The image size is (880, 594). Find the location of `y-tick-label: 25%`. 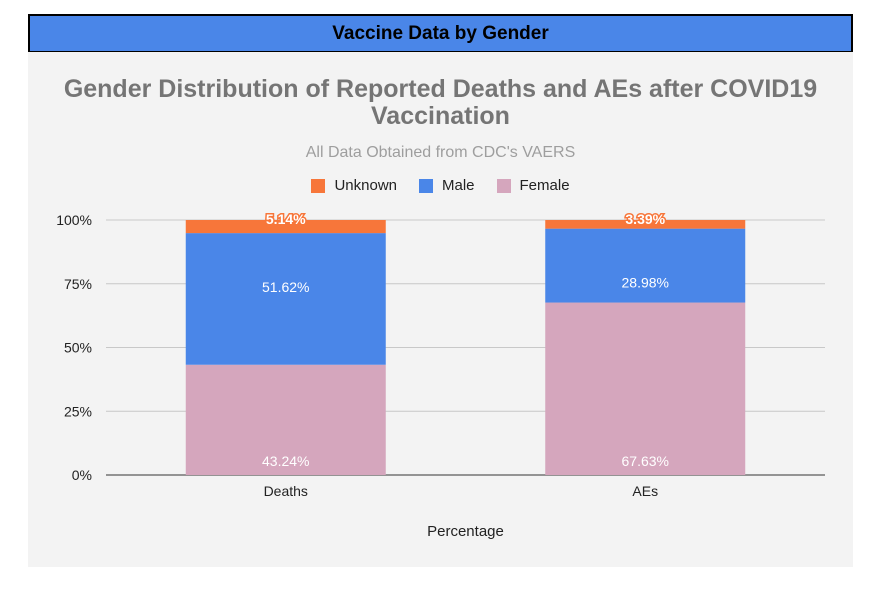

y-tick-label: 25% is located at coordinates (78, 411).